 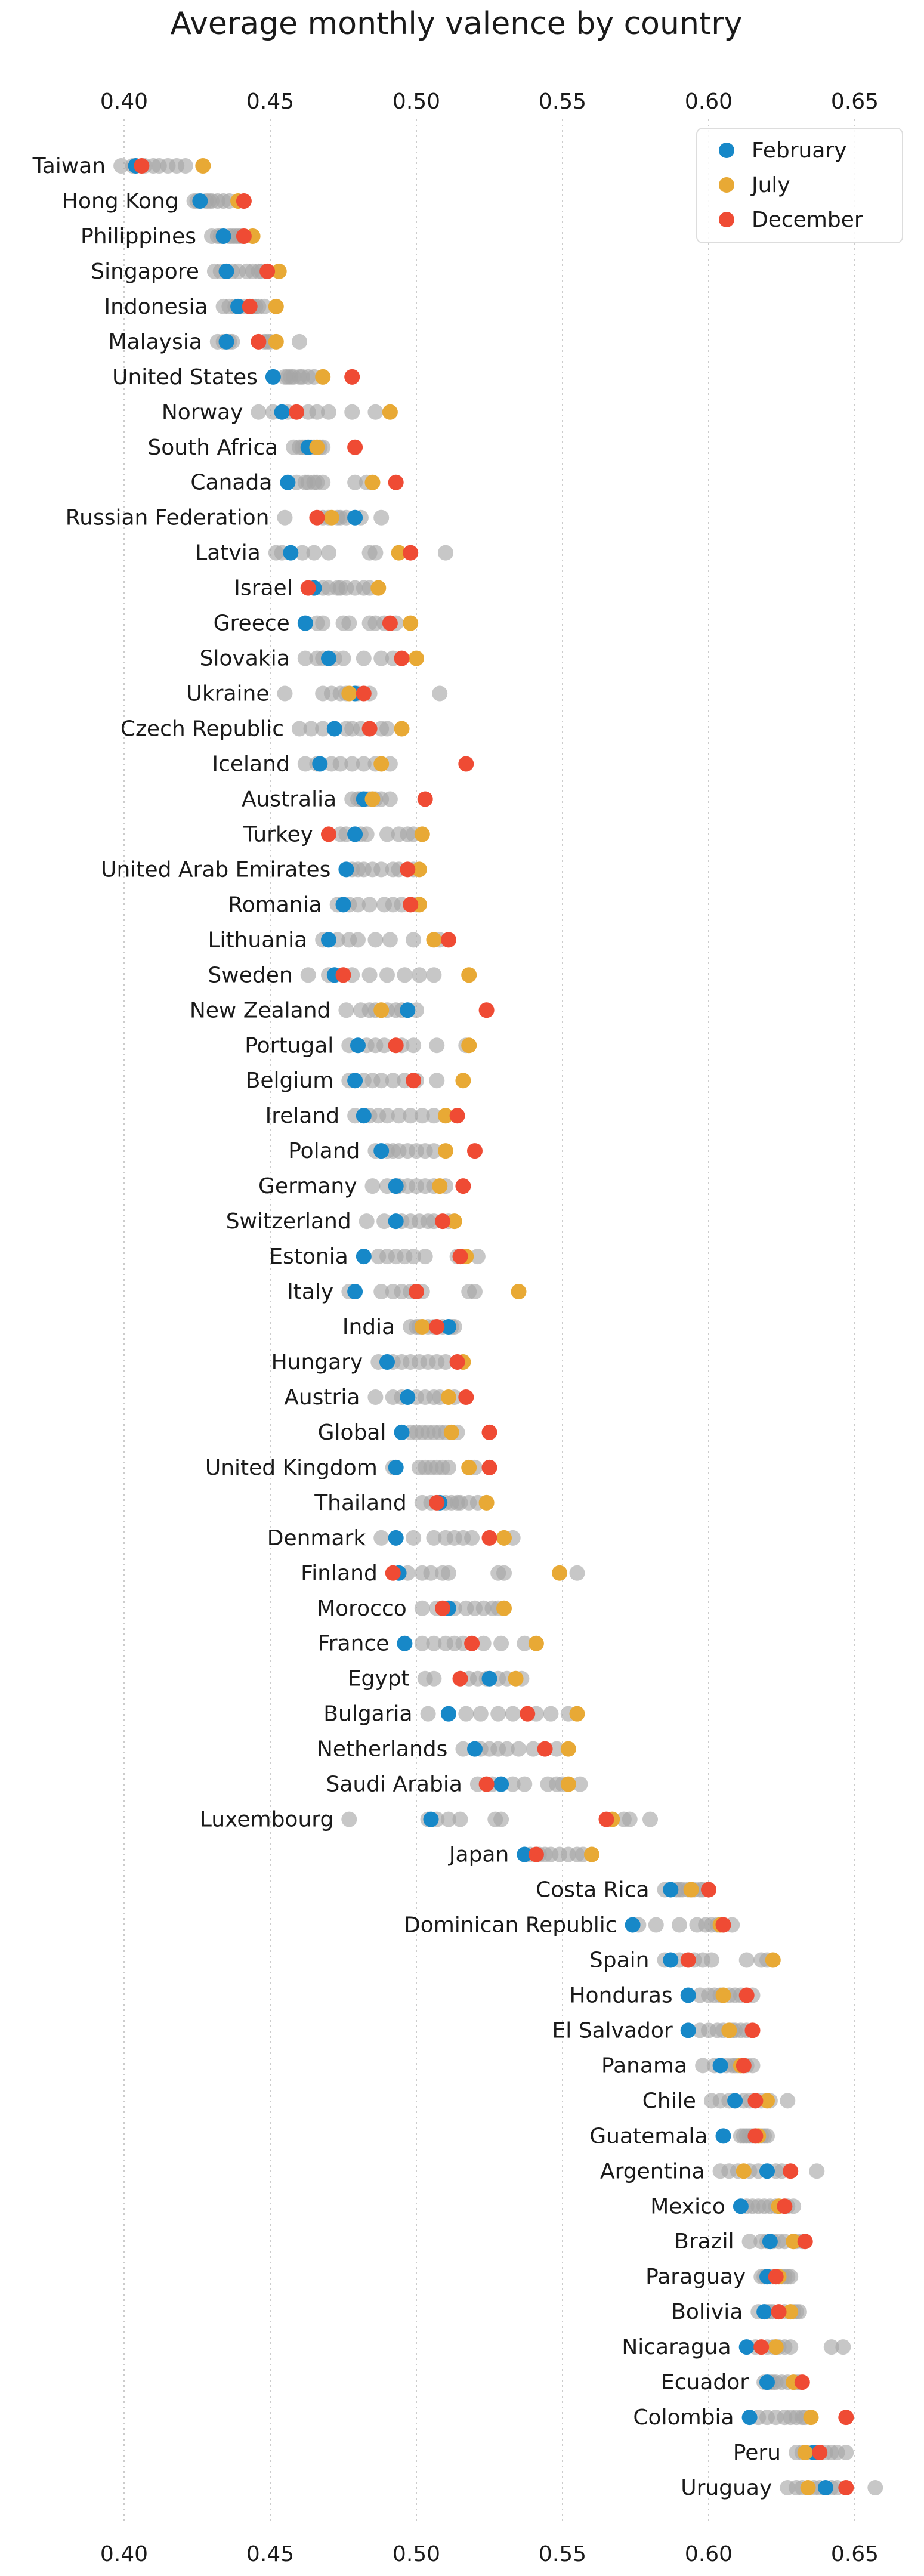 I want to click on country-row: Canada, so click(x=297, y=483).